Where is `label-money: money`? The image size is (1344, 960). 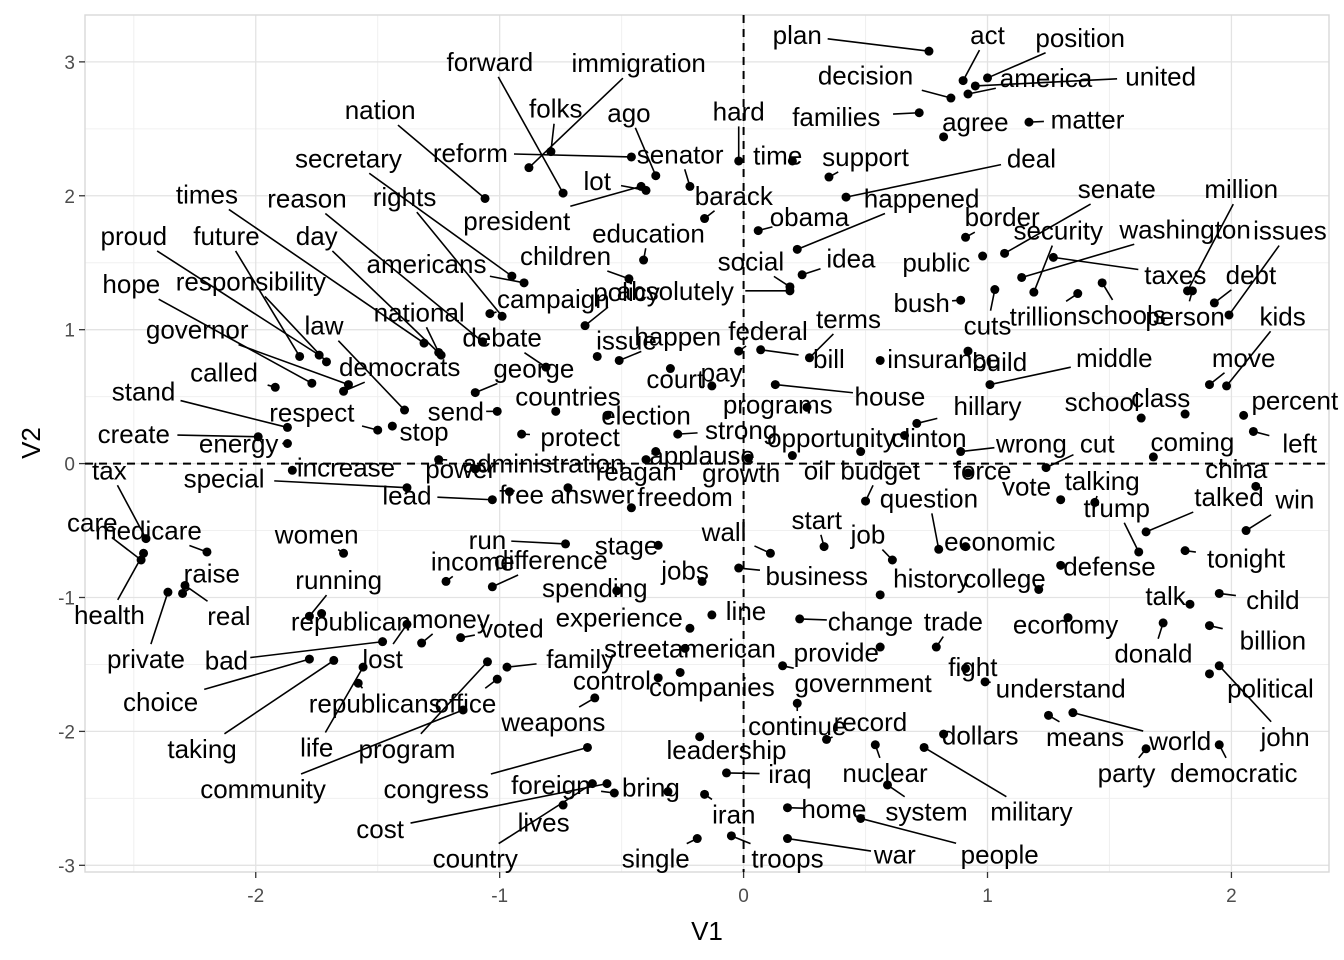
label-money: money is located at coordinates (451, 619).